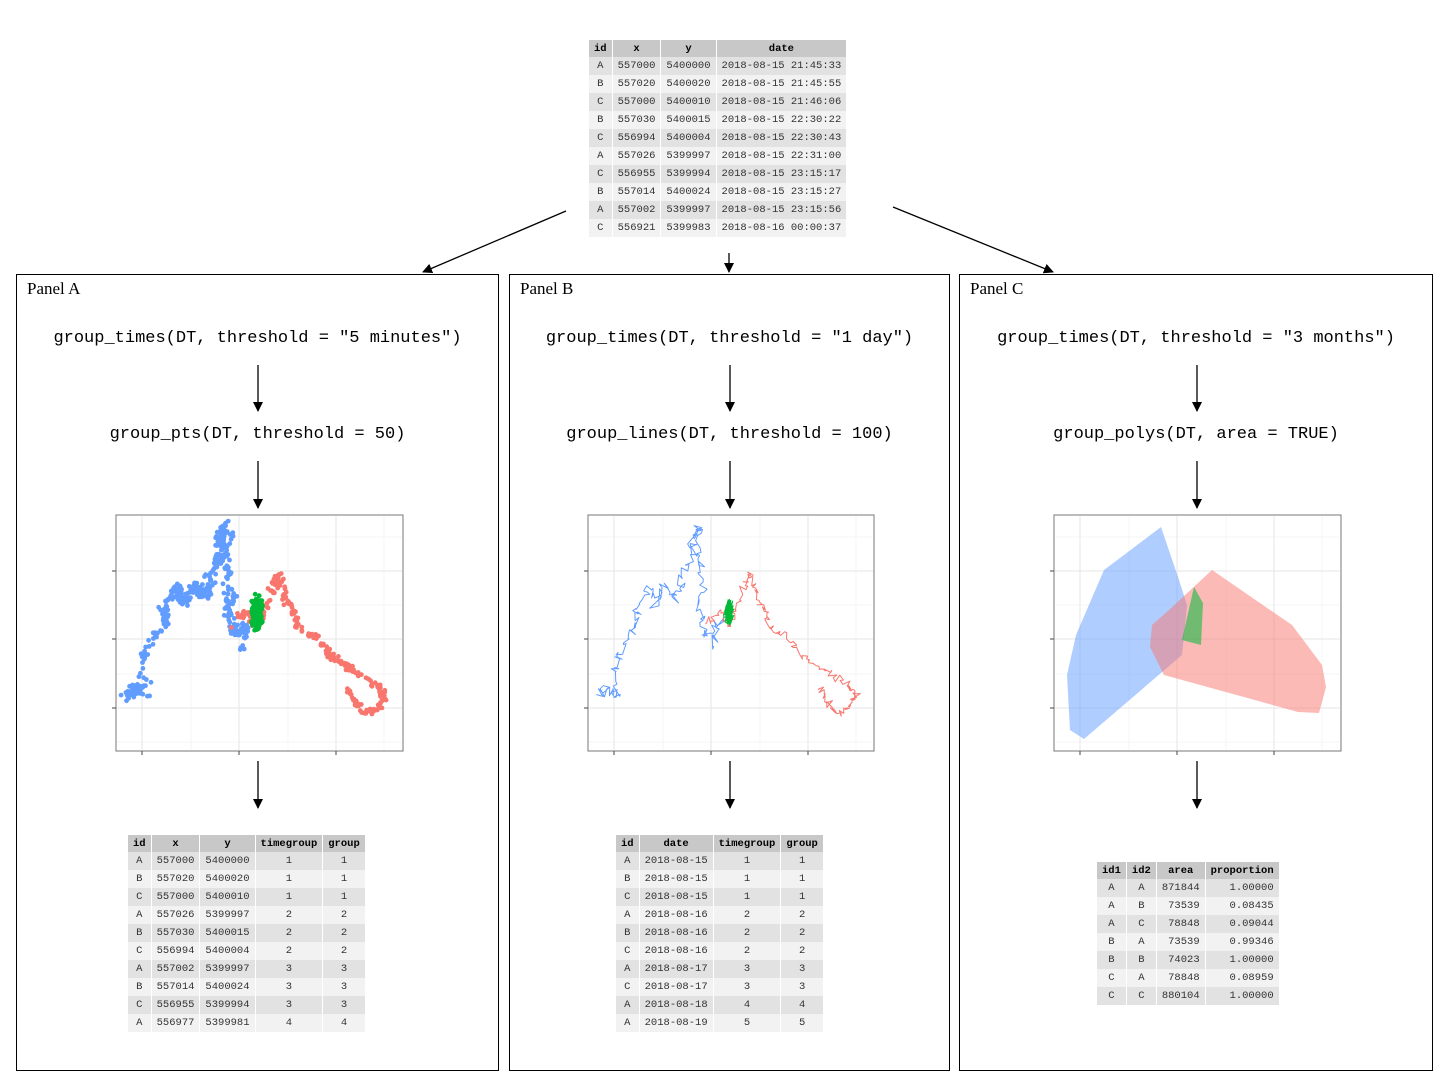 This screenshot has width=1448, height=1087. I want to click on table-cell: 2018-08-15 21:46:06, so click(782, 102).